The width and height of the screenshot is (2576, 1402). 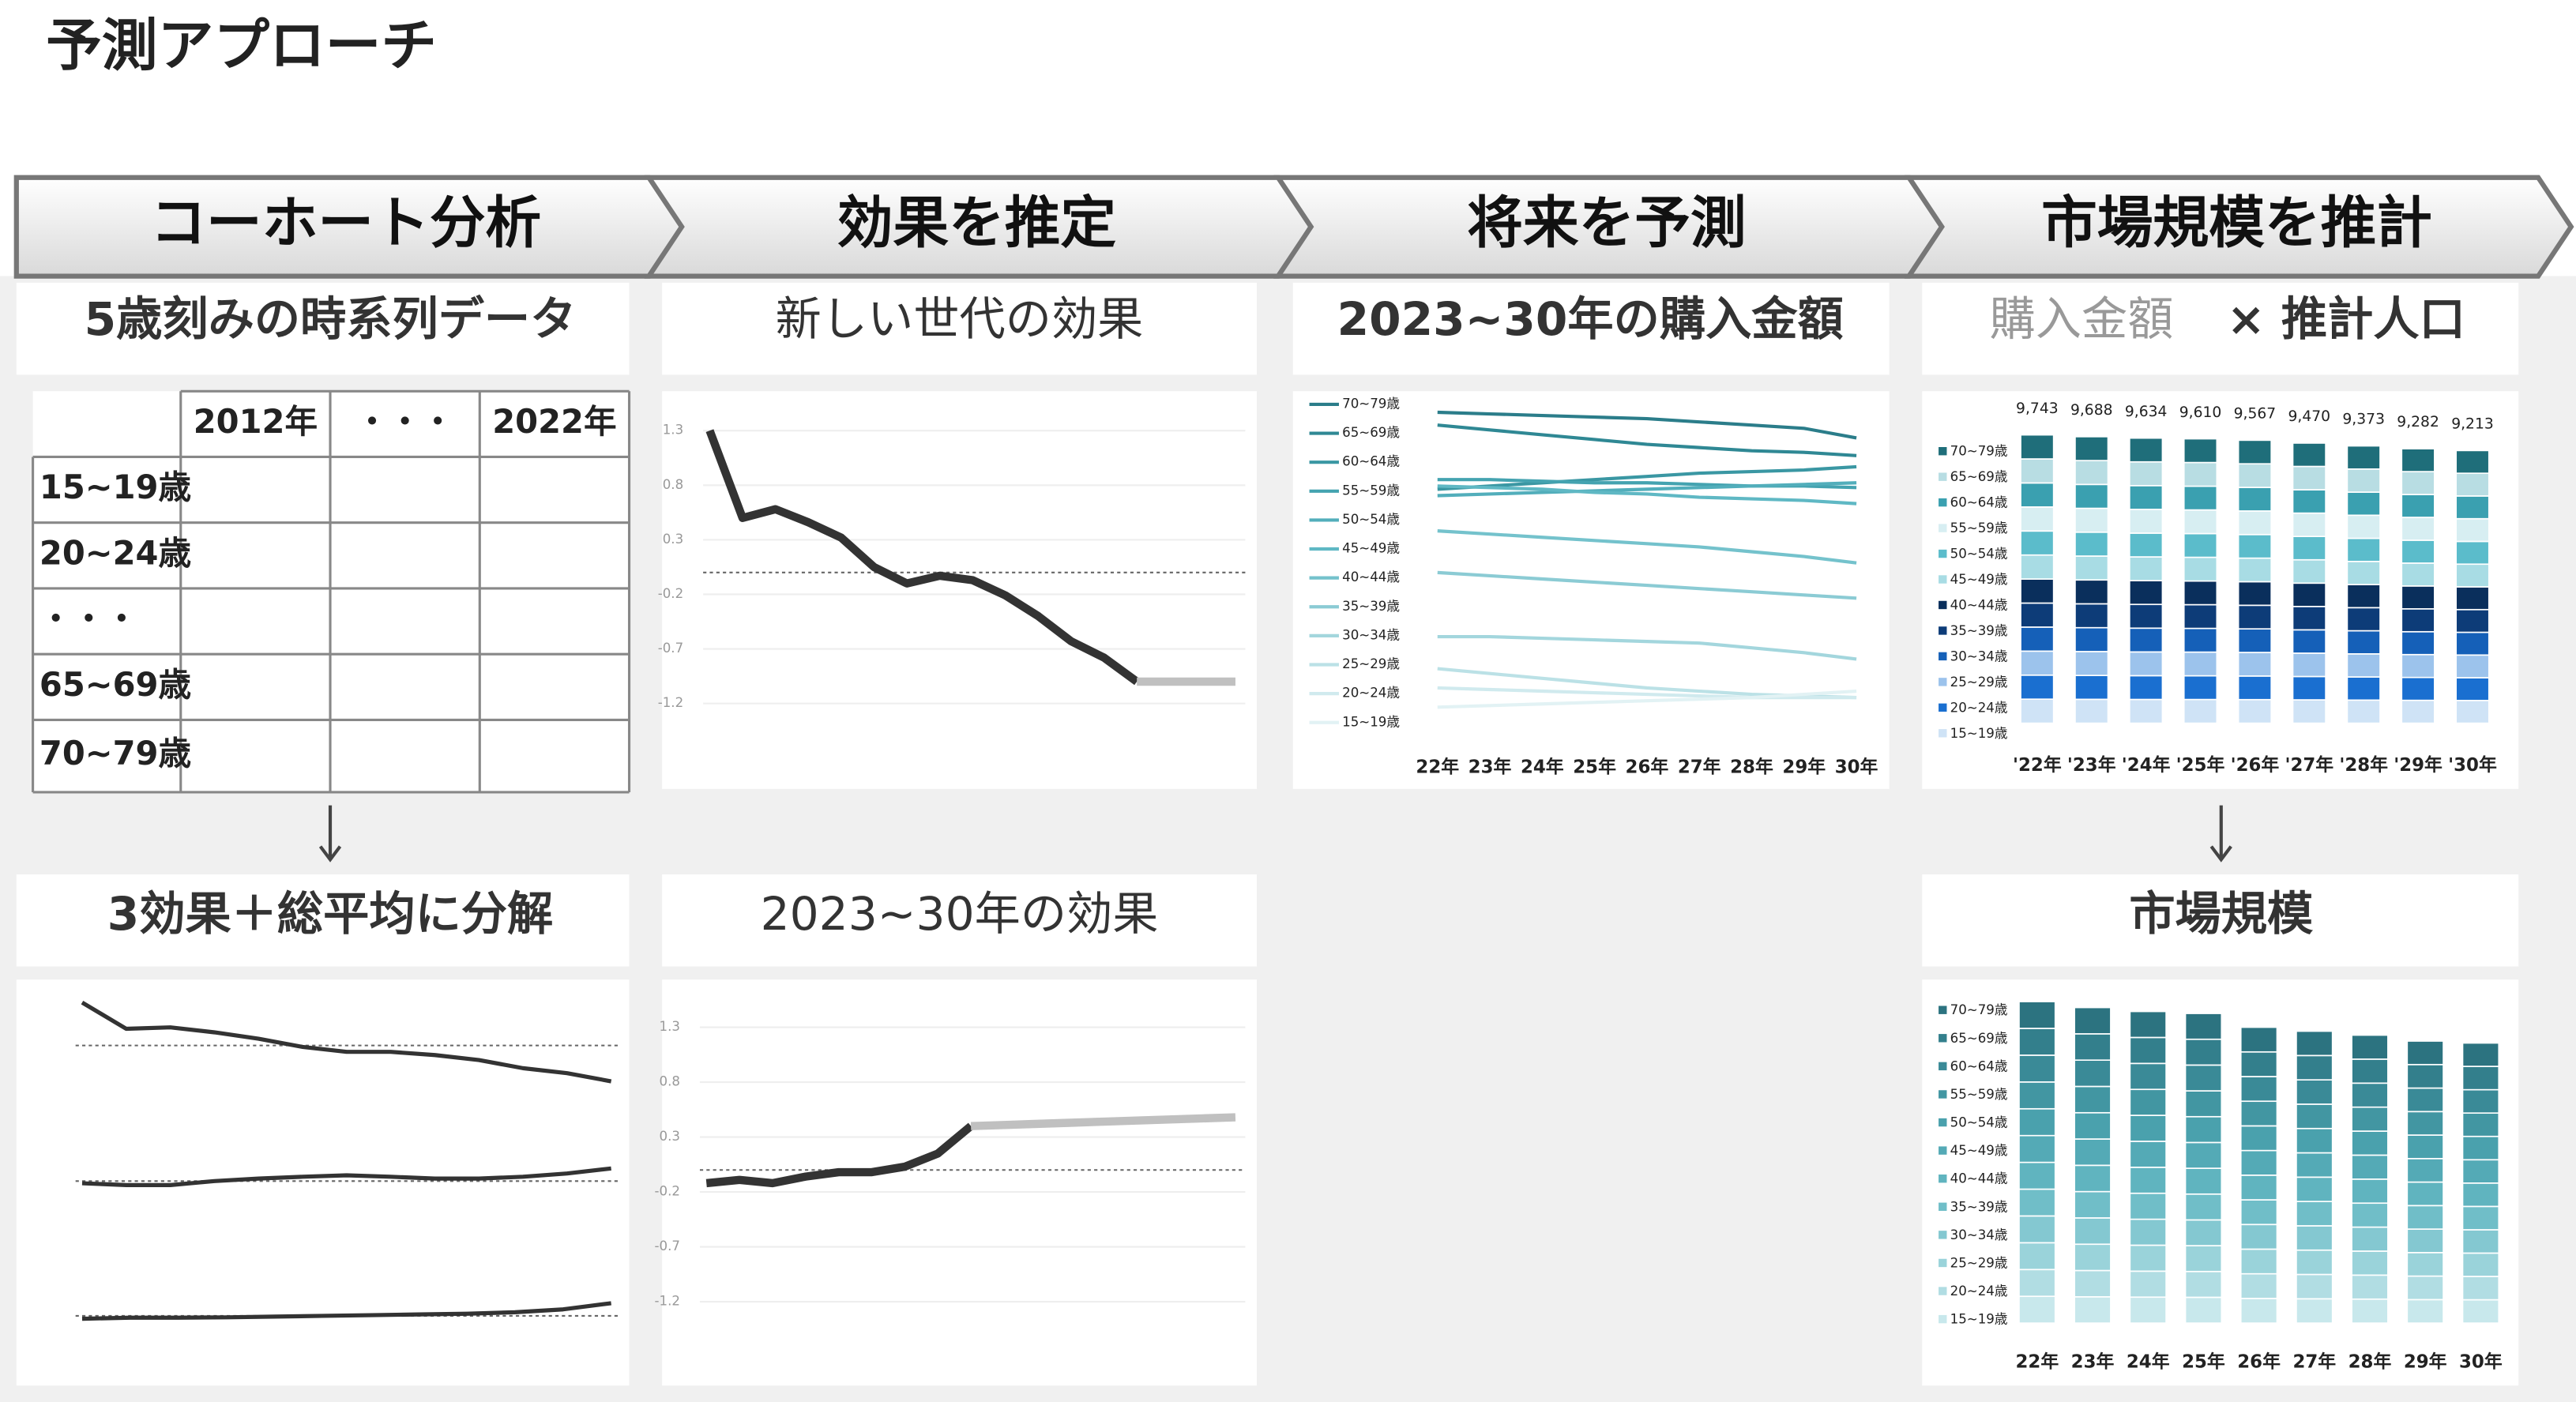 What do you see at coordinates (1804, 766) in the screenshot?
I see `x-tick-label: 29年` at bounding box center [1804, 766].